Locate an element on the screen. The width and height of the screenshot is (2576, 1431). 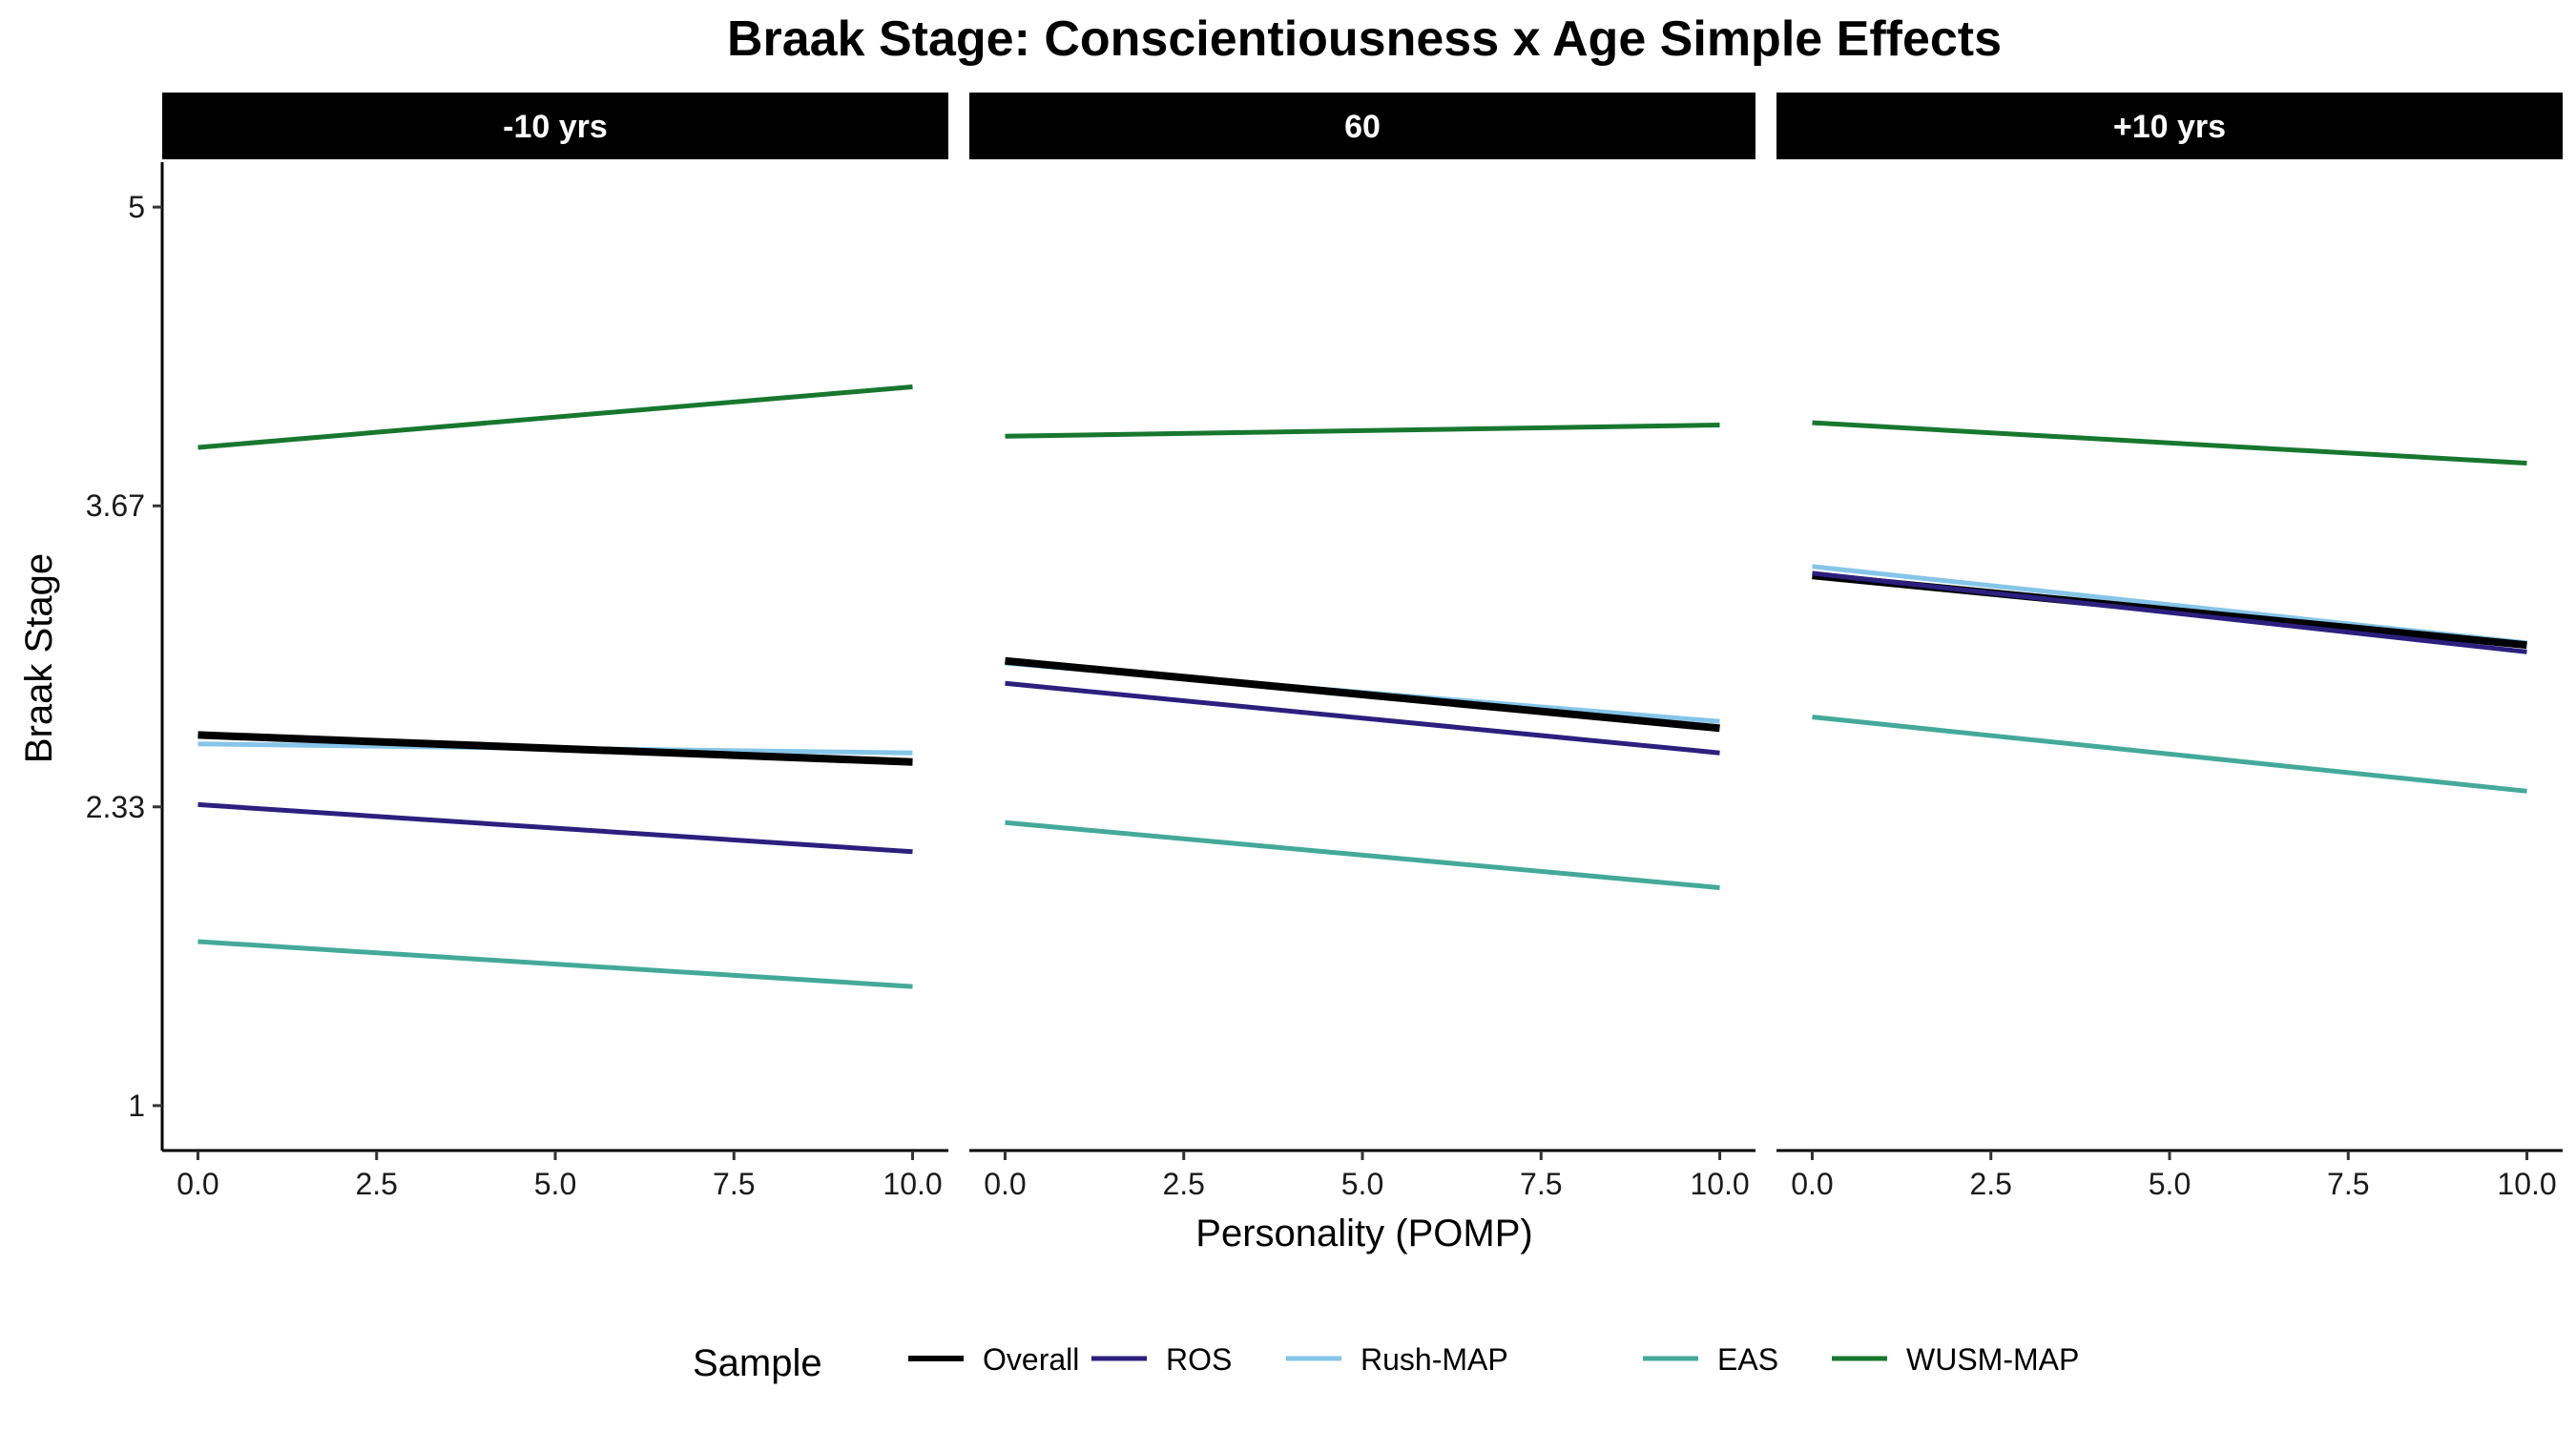
y-tick-label: 2.33 is located at coordinates (115, 807).